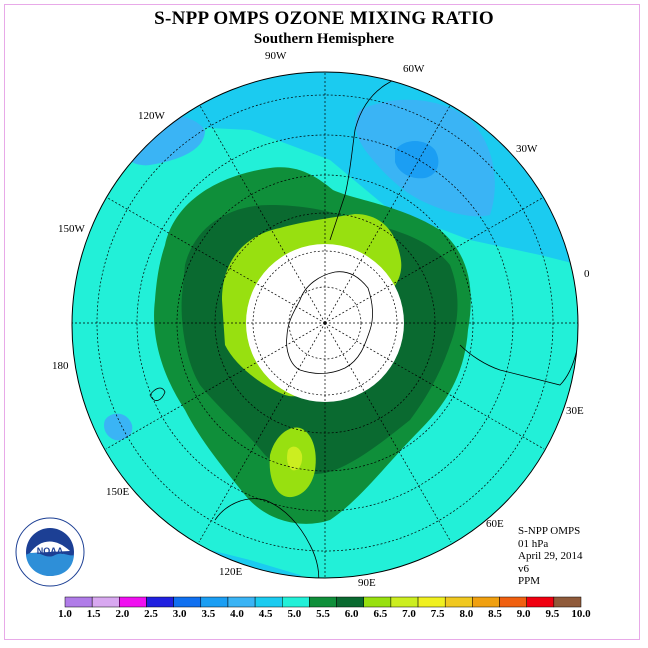  Describe the element at coordinates (157, 394) in the screenshot. I see `coastline-new-zealand` at that location.